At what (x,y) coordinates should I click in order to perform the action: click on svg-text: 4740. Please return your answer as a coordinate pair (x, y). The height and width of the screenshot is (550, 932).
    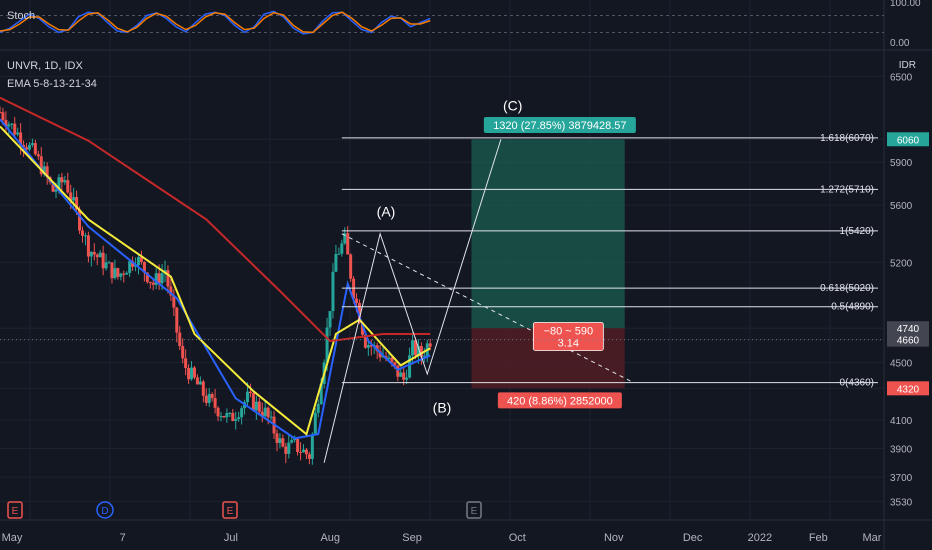
    Looking at the image, I should click on (908, 329).